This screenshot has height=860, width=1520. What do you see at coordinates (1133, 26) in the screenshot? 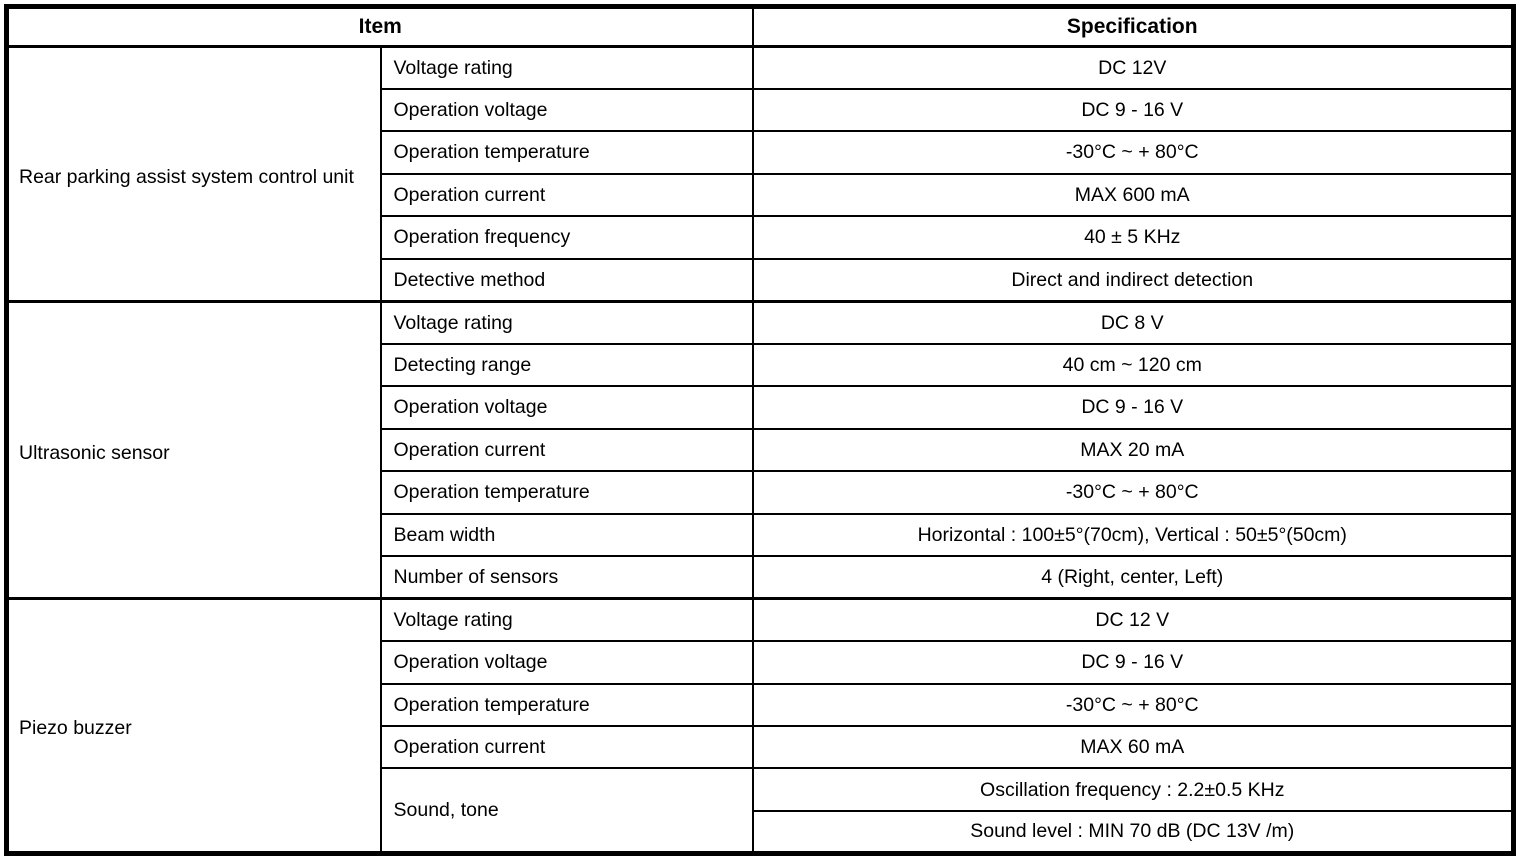
I see `header-specification: Specification` at bounding box center [1133, 26].